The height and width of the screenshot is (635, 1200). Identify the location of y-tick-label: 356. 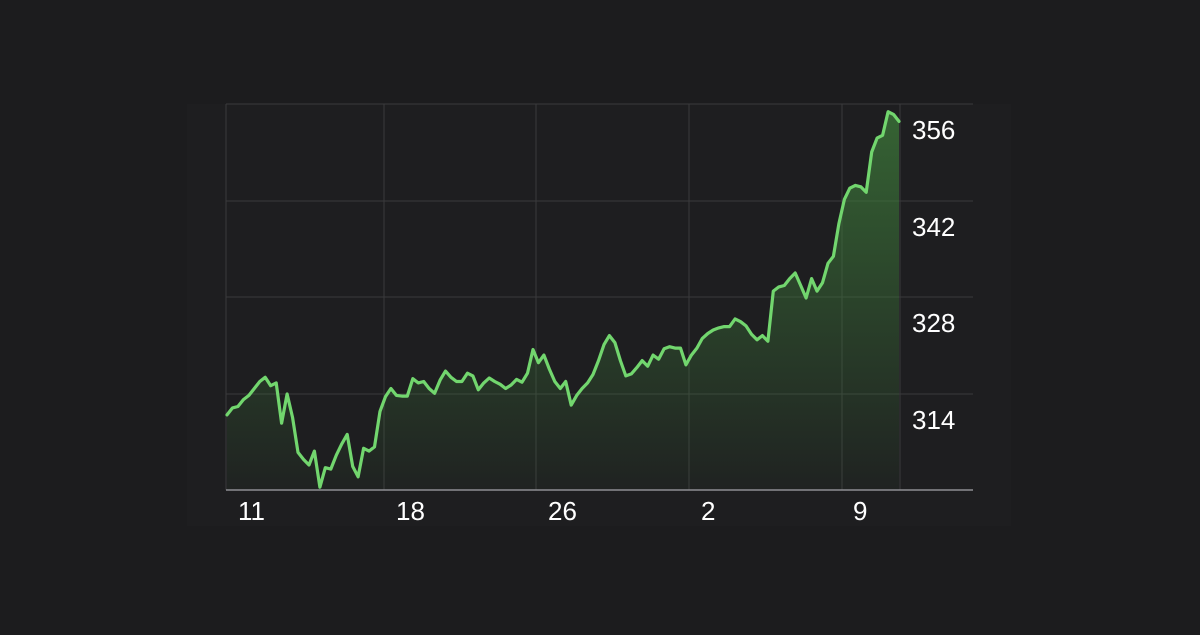
(933, 130).